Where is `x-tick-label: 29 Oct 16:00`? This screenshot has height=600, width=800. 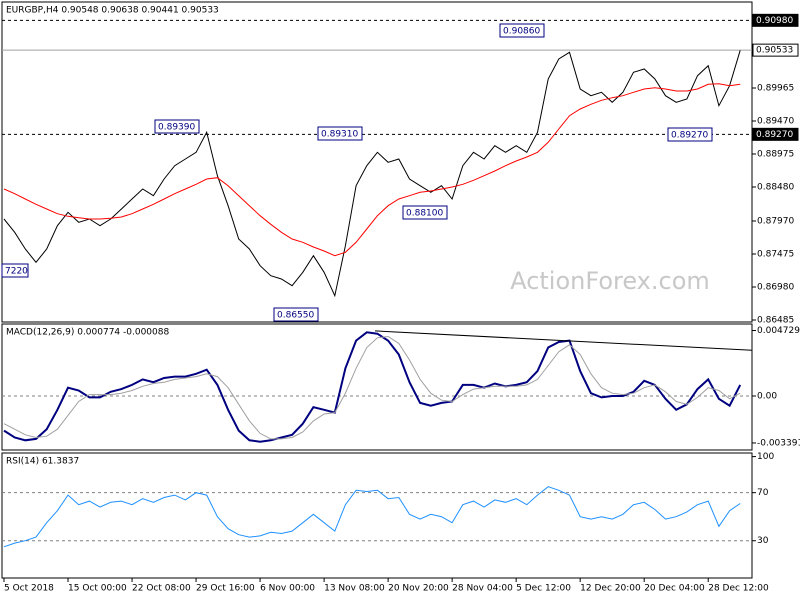 x-tick-label: 29 Oct 16:00 is located at coordinates (225, 589).